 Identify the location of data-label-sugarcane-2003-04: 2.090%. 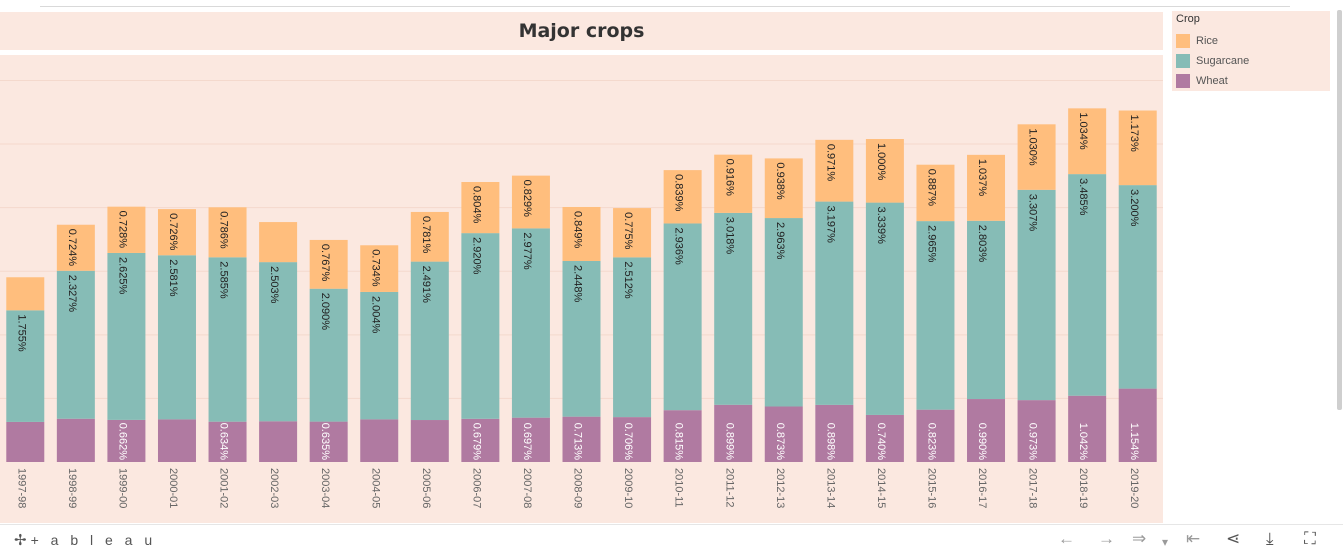
(325, 312).